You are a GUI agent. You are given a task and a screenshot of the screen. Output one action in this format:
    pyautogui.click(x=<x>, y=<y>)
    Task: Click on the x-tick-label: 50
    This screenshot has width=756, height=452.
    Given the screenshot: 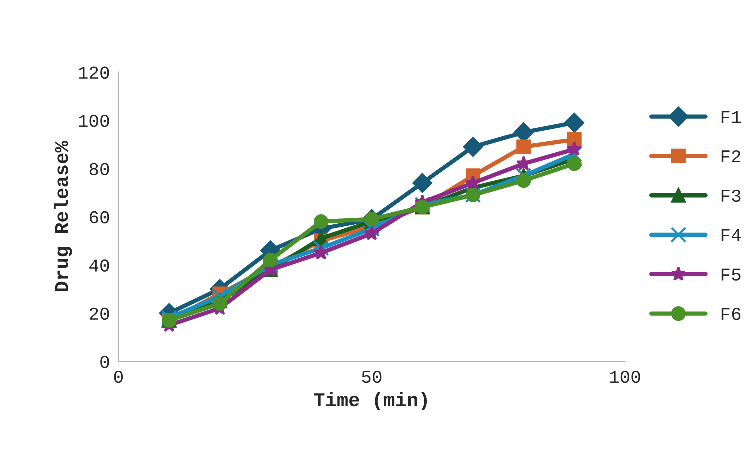 What is the action you would take?
    pyautogui.click(x=372, y=377)
    